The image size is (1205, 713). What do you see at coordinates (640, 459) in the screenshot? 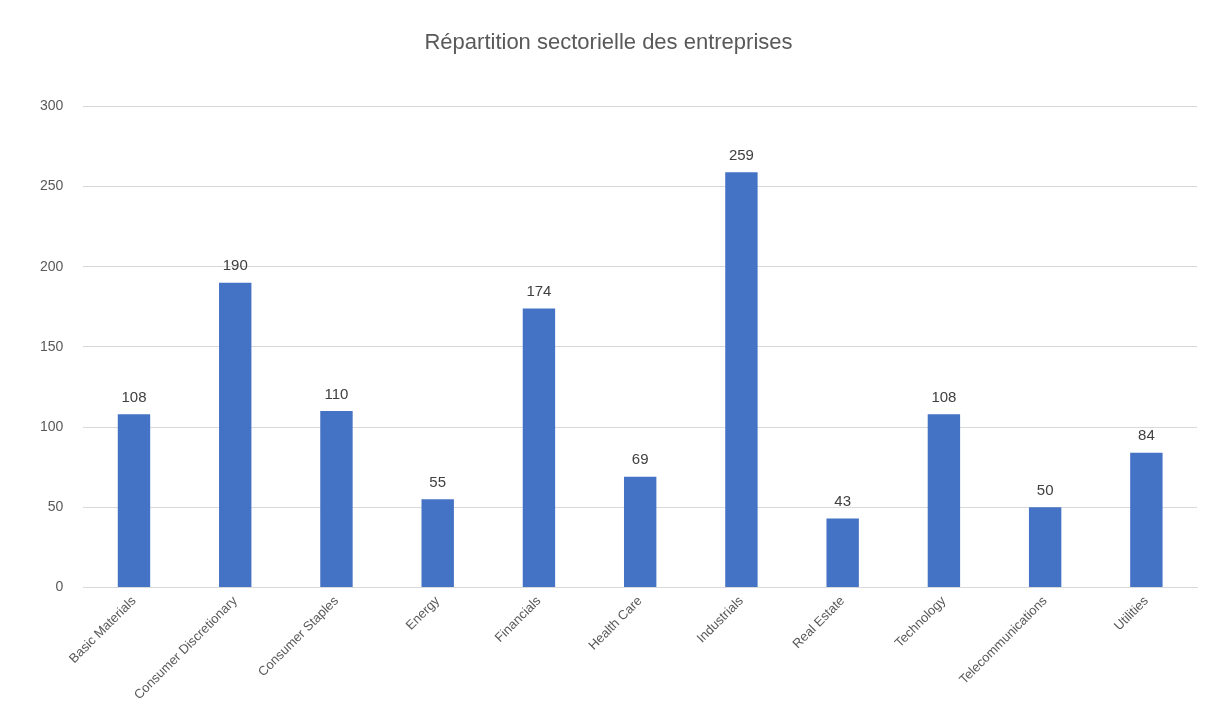
I see `data-label: 69` at bounding box center [640, 459].